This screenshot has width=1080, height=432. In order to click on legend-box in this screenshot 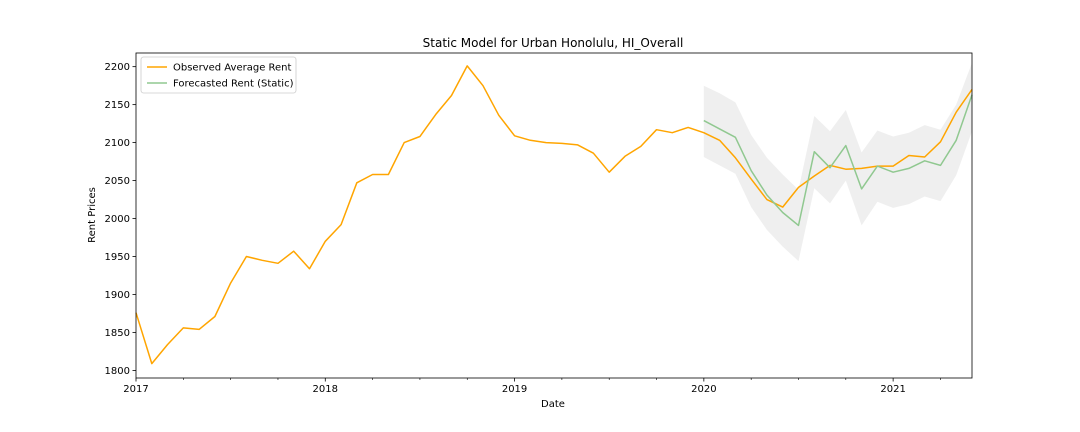, I will do `click(218, 75)`.